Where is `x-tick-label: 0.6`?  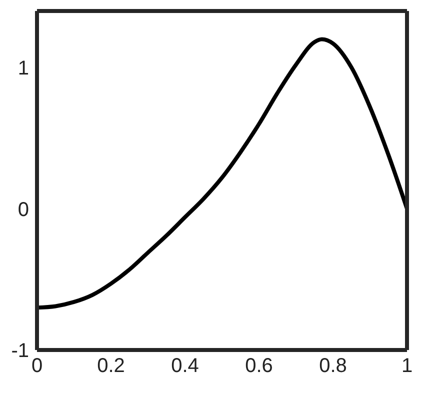 x-tick-label: 0.6 is located at coordinates (259, 366).